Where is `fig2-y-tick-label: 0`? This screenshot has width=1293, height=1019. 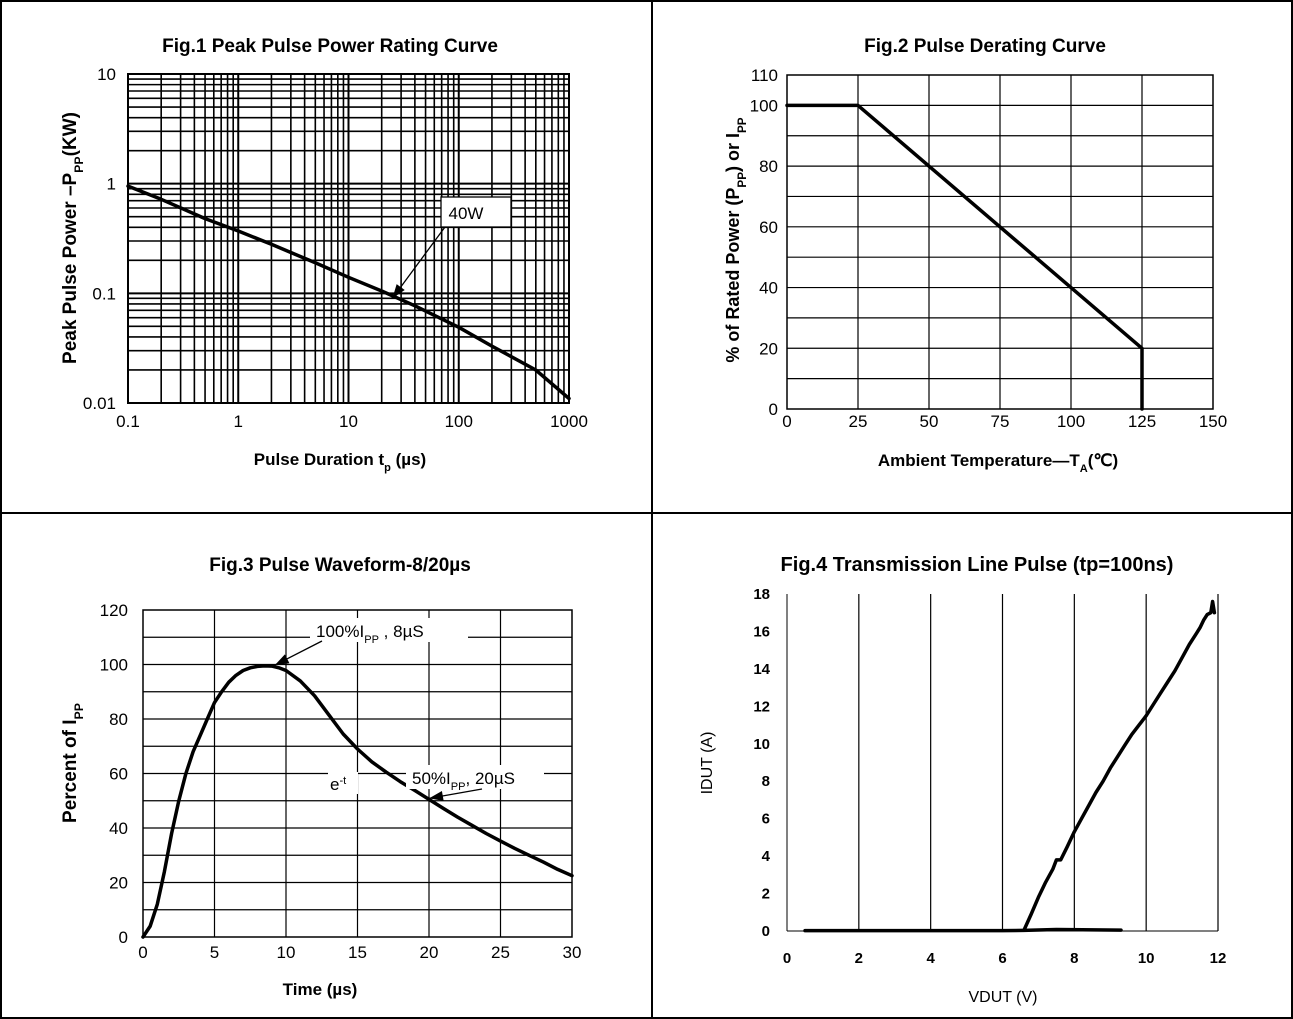
fig2-y-tick-label: 0 is located at coordinates (773, 409).